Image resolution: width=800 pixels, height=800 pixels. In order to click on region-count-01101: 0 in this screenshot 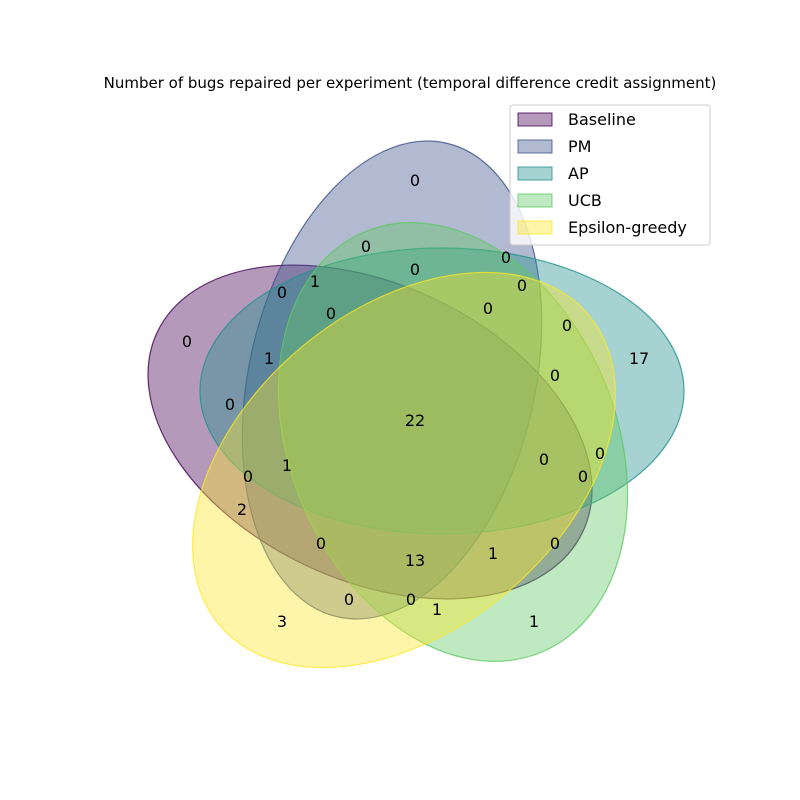, I will do `click(415, 269)`.